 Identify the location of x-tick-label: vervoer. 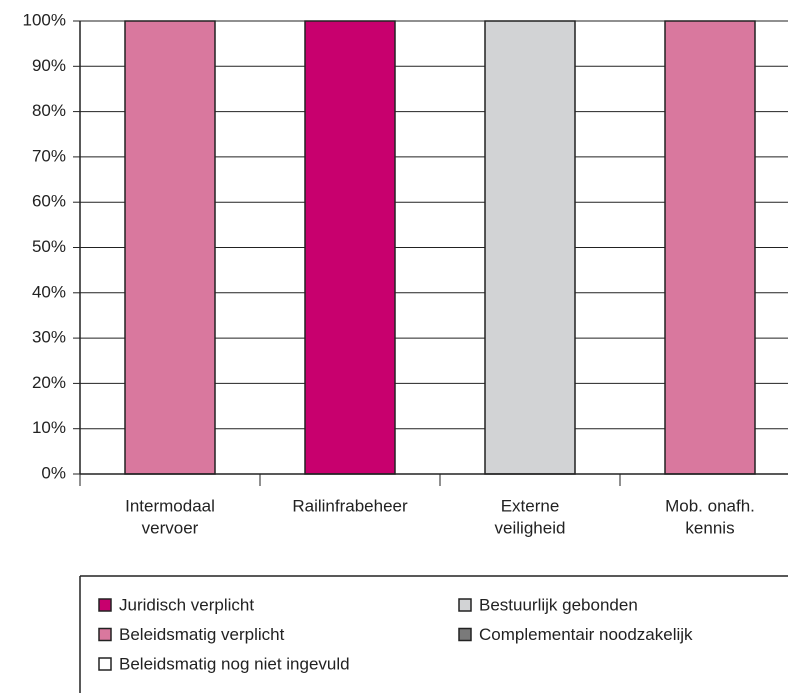
(170, 527).